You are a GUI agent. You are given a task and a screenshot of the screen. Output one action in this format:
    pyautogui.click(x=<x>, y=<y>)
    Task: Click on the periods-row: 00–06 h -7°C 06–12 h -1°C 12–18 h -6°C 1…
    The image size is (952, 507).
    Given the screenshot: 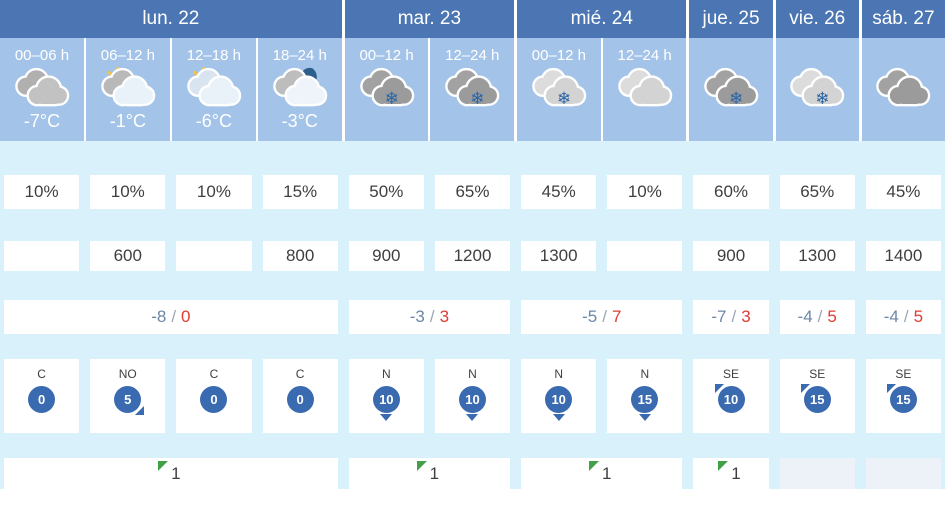 What is the action you would take?
    pyautogui.click(x=171, y=89)
    